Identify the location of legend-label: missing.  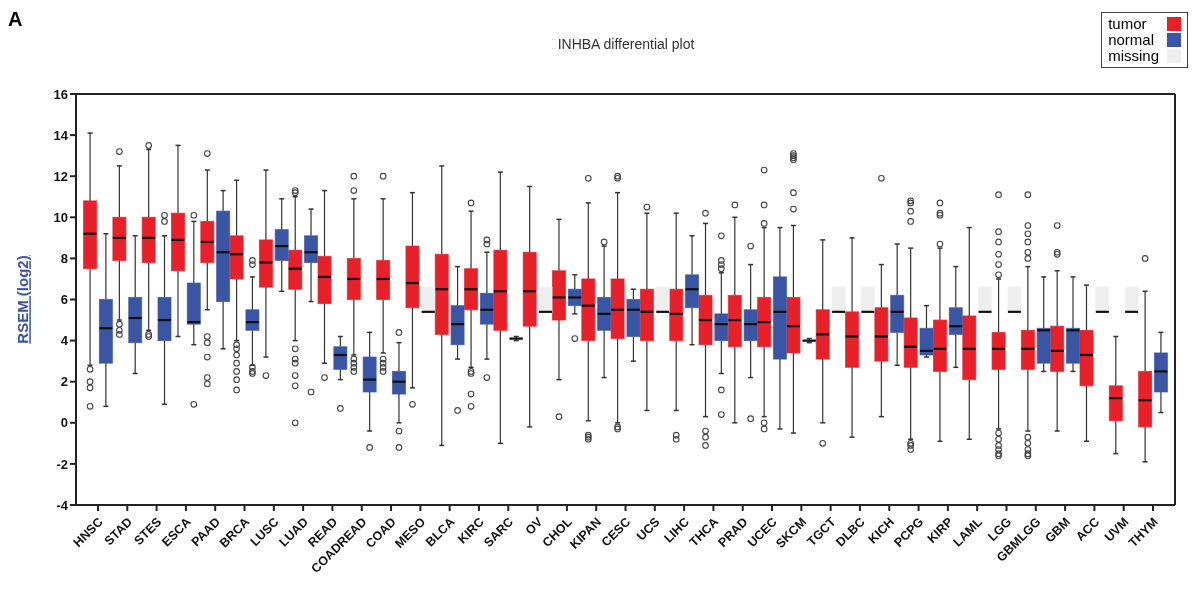
(1133, 55).